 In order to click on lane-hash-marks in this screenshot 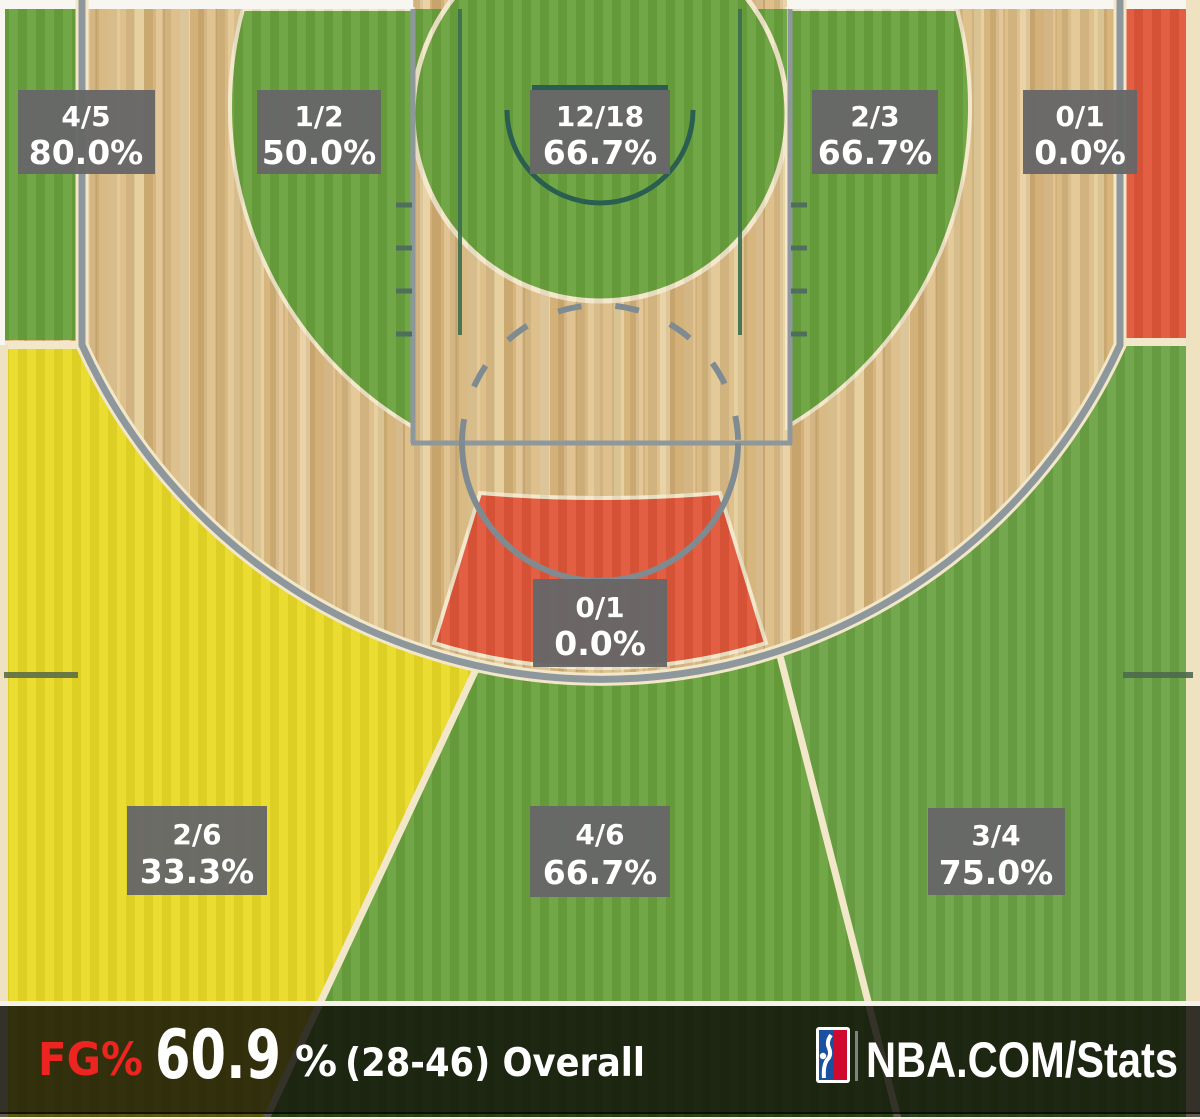, I will do `click(601, 269)`.